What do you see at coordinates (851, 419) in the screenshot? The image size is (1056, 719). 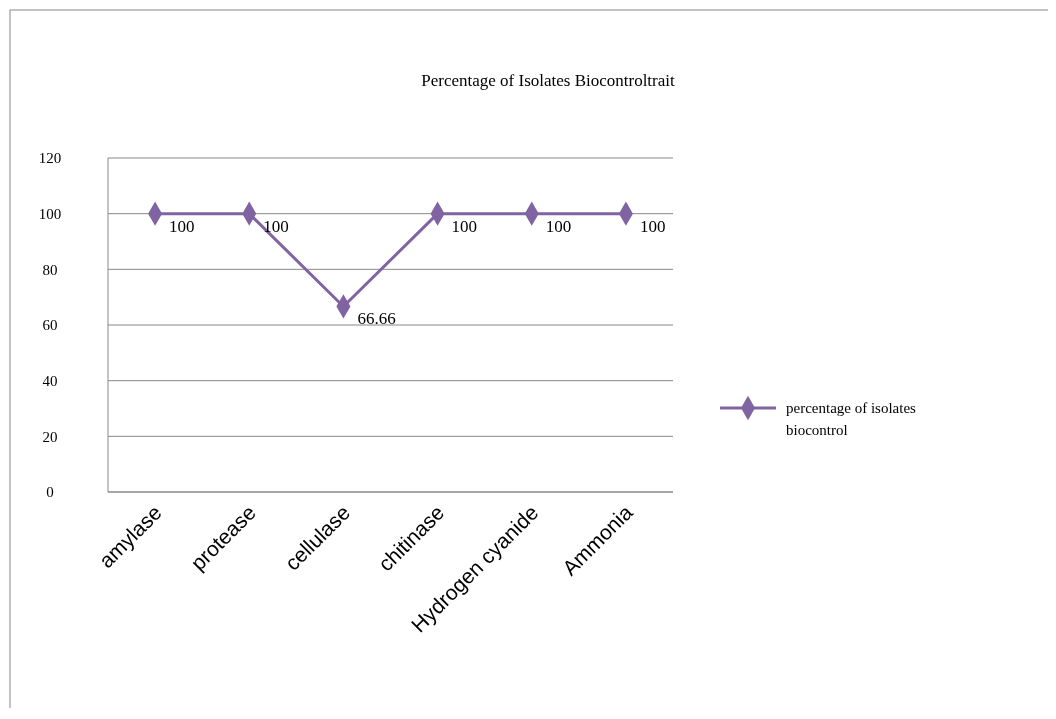 I see `legend-label: percentage of isolates biocontrol` at bounding box center [851, 419].